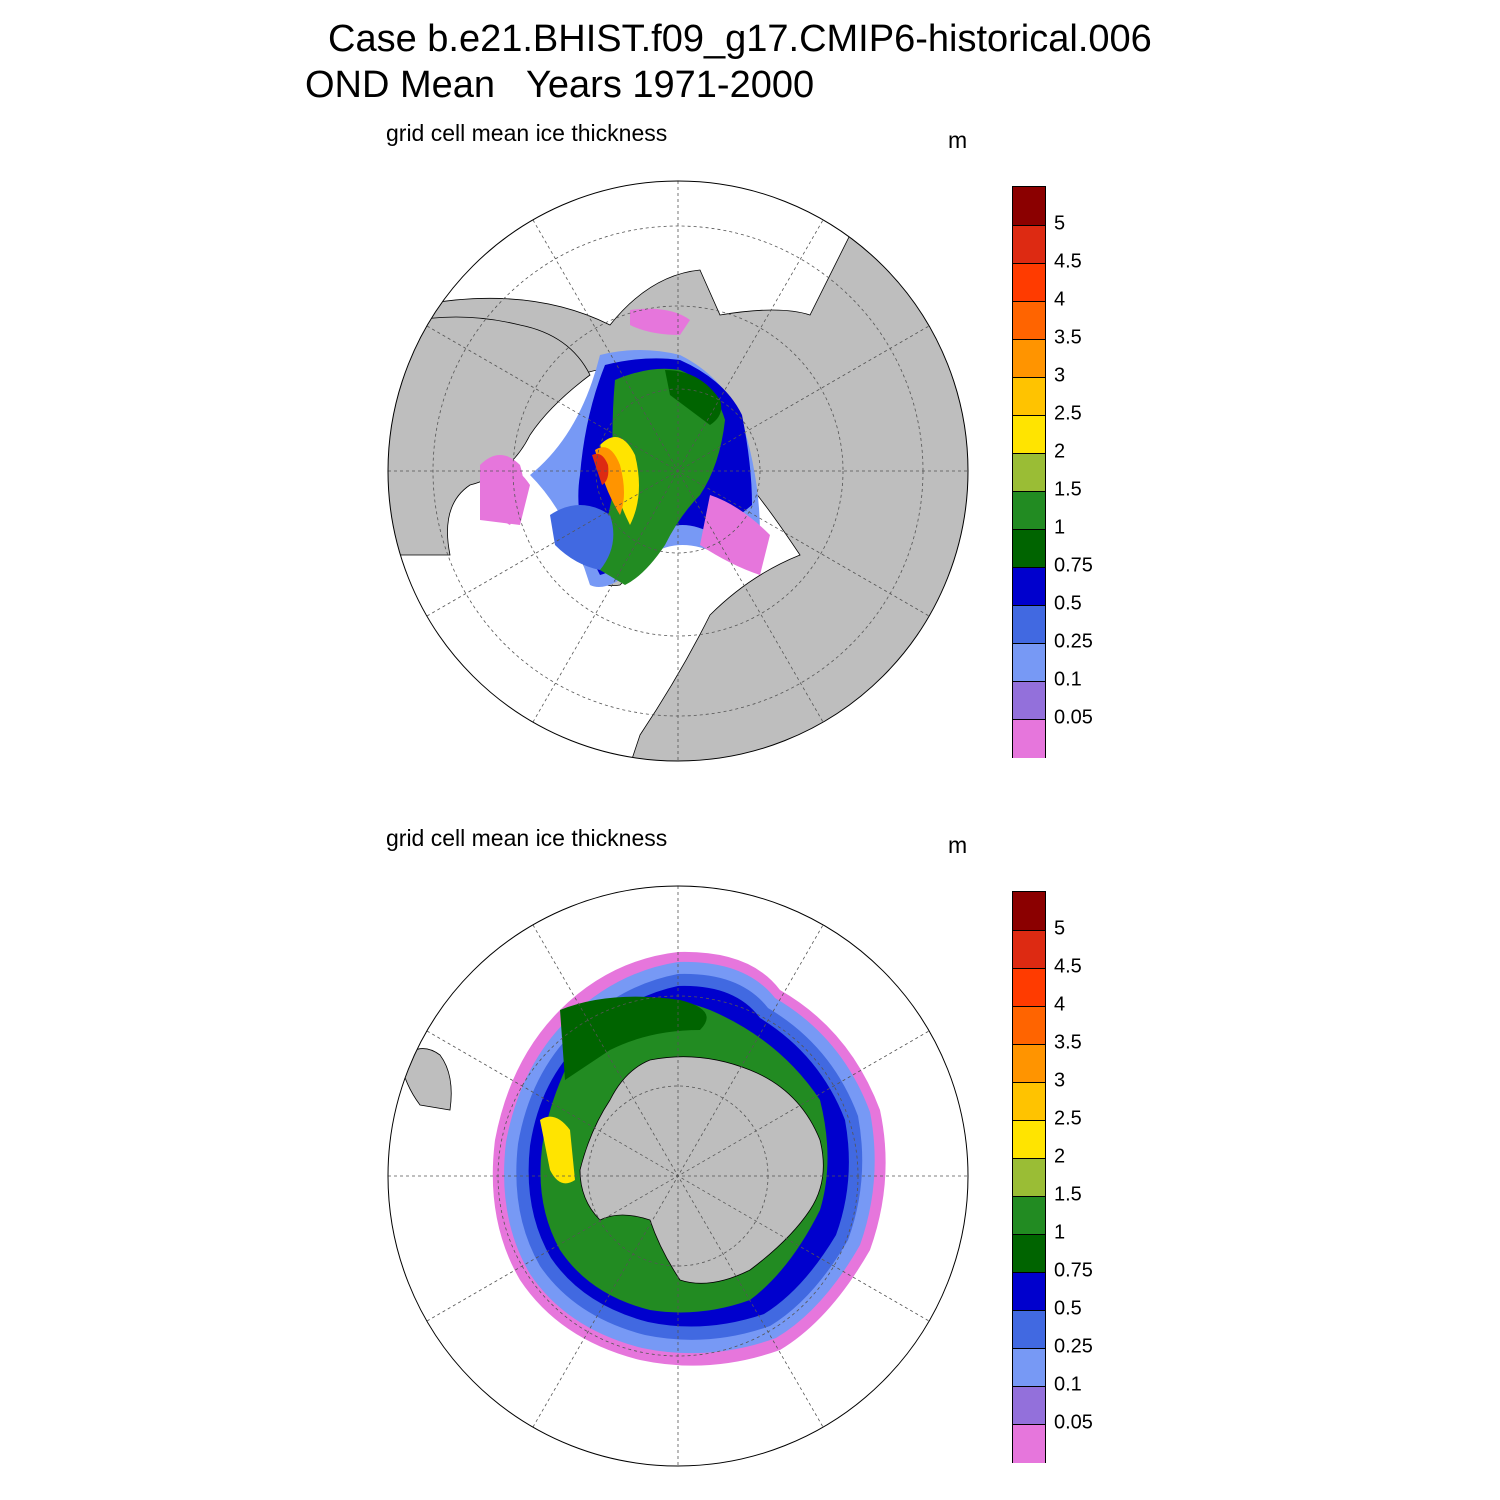  I want to click on antarctic-peninsula-yellow, so click(557, 1150).